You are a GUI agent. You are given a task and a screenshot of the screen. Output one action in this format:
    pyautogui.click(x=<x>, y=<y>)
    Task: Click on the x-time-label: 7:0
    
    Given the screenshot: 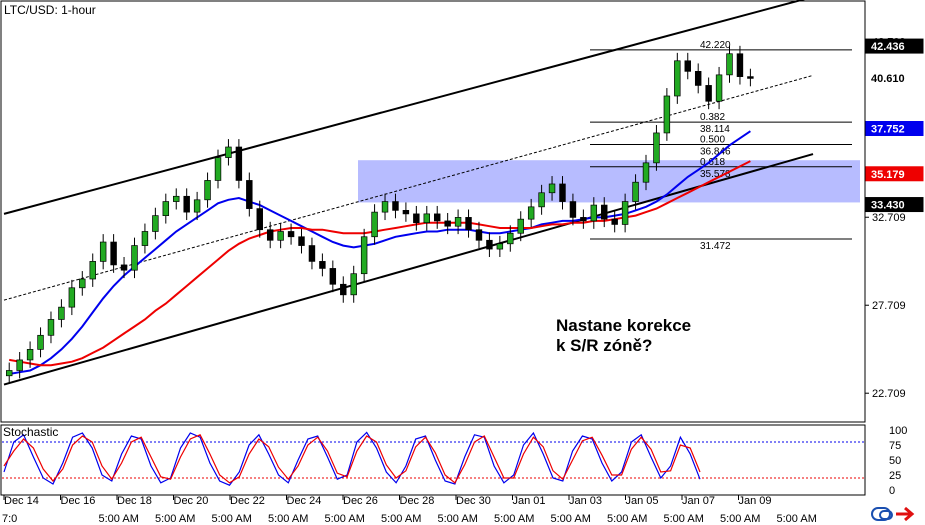 What is the action you would take?
    pyautogui.click(x=9, y=519)
    